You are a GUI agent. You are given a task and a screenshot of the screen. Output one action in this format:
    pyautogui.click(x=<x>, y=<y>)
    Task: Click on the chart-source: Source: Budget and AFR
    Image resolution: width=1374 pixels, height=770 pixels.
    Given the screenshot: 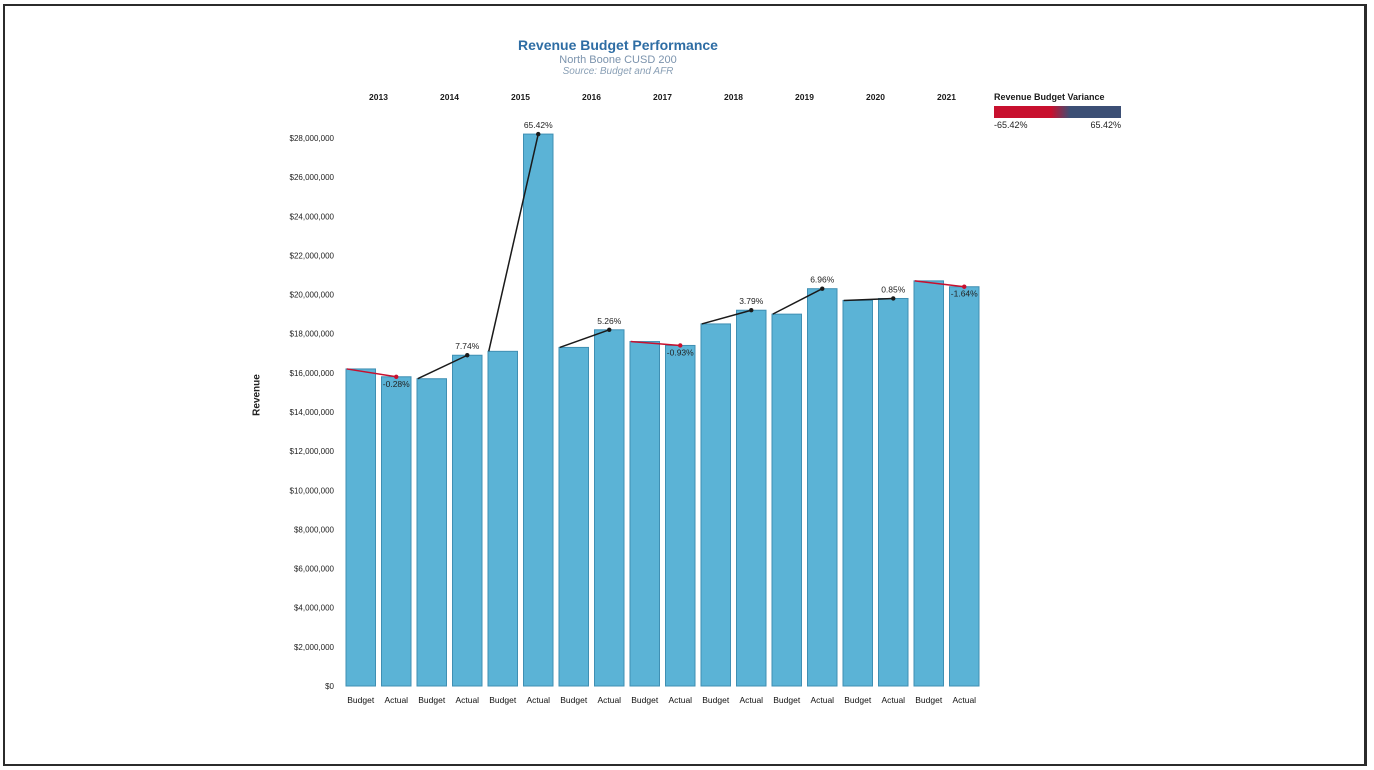 What is the action you would take?
    pyautogui.click(x=618, y=71)
    